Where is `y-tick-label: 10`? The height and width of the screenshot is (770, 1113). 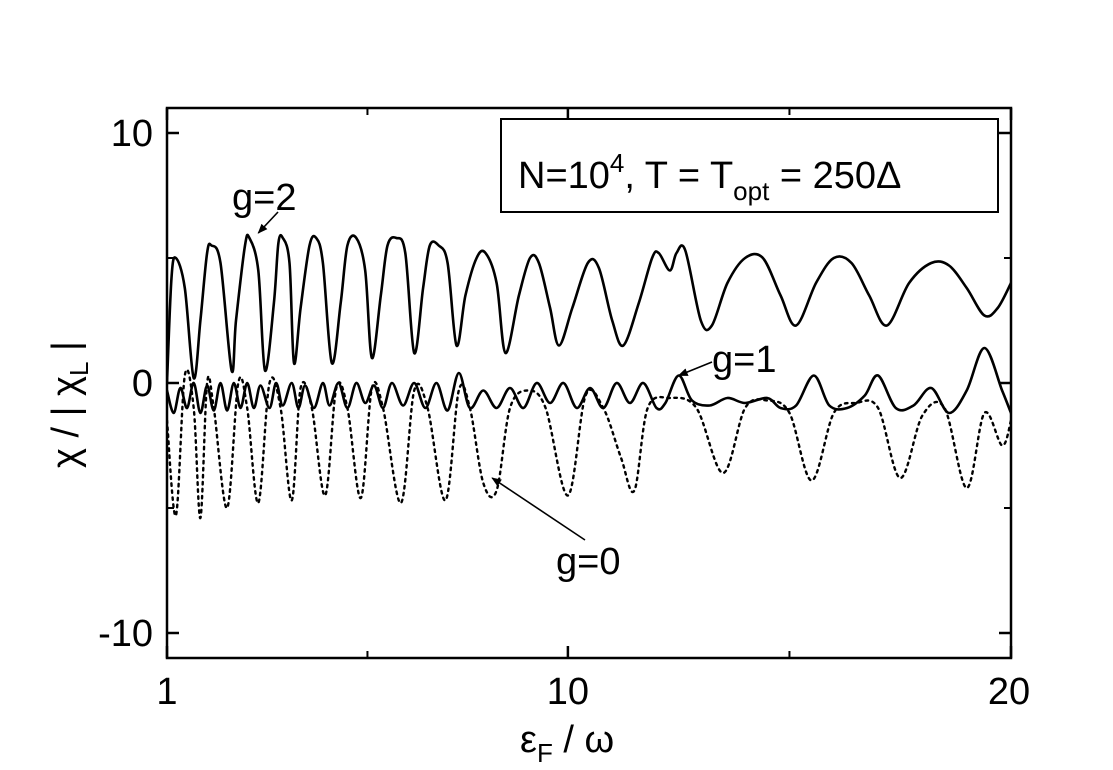
y-tick-label: 10 is located at coordinates (132, 134).